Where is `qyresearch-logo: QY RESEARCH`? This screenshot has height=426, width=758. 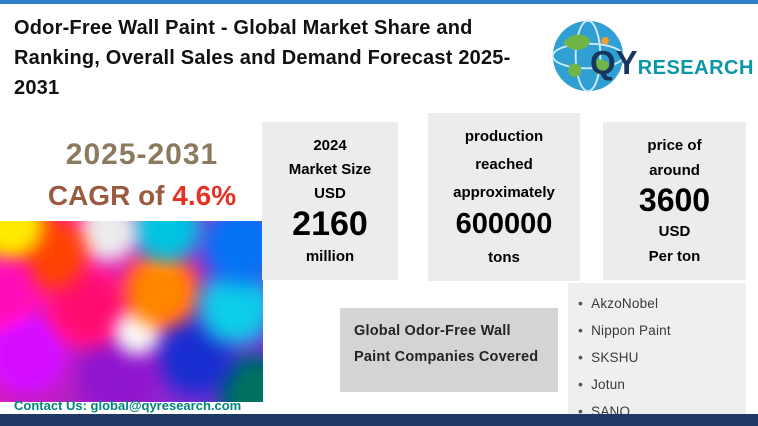
qyresearch-logo: QY RESEARCH is located at coordinates (651, 60).